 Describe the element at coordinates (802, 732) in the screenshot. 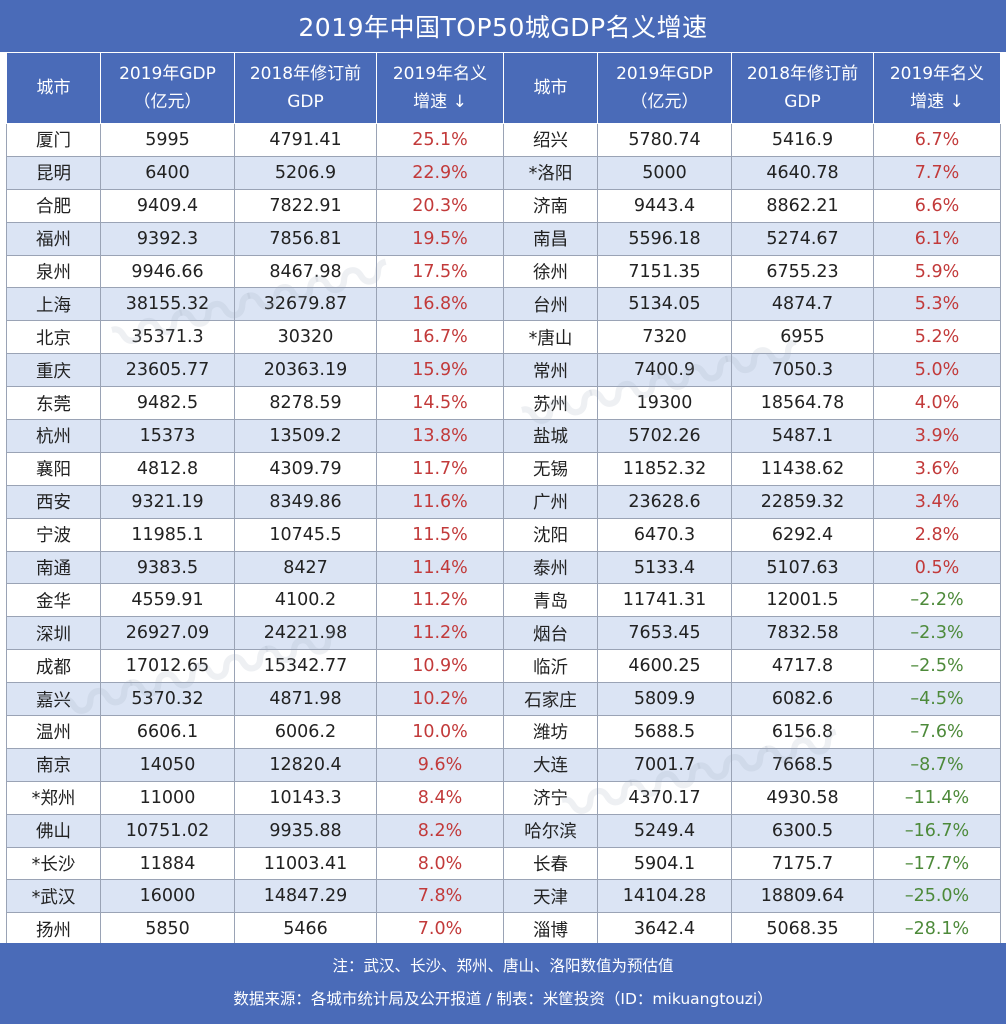

I see `gdp2018-cell: 6156.8` at that location.